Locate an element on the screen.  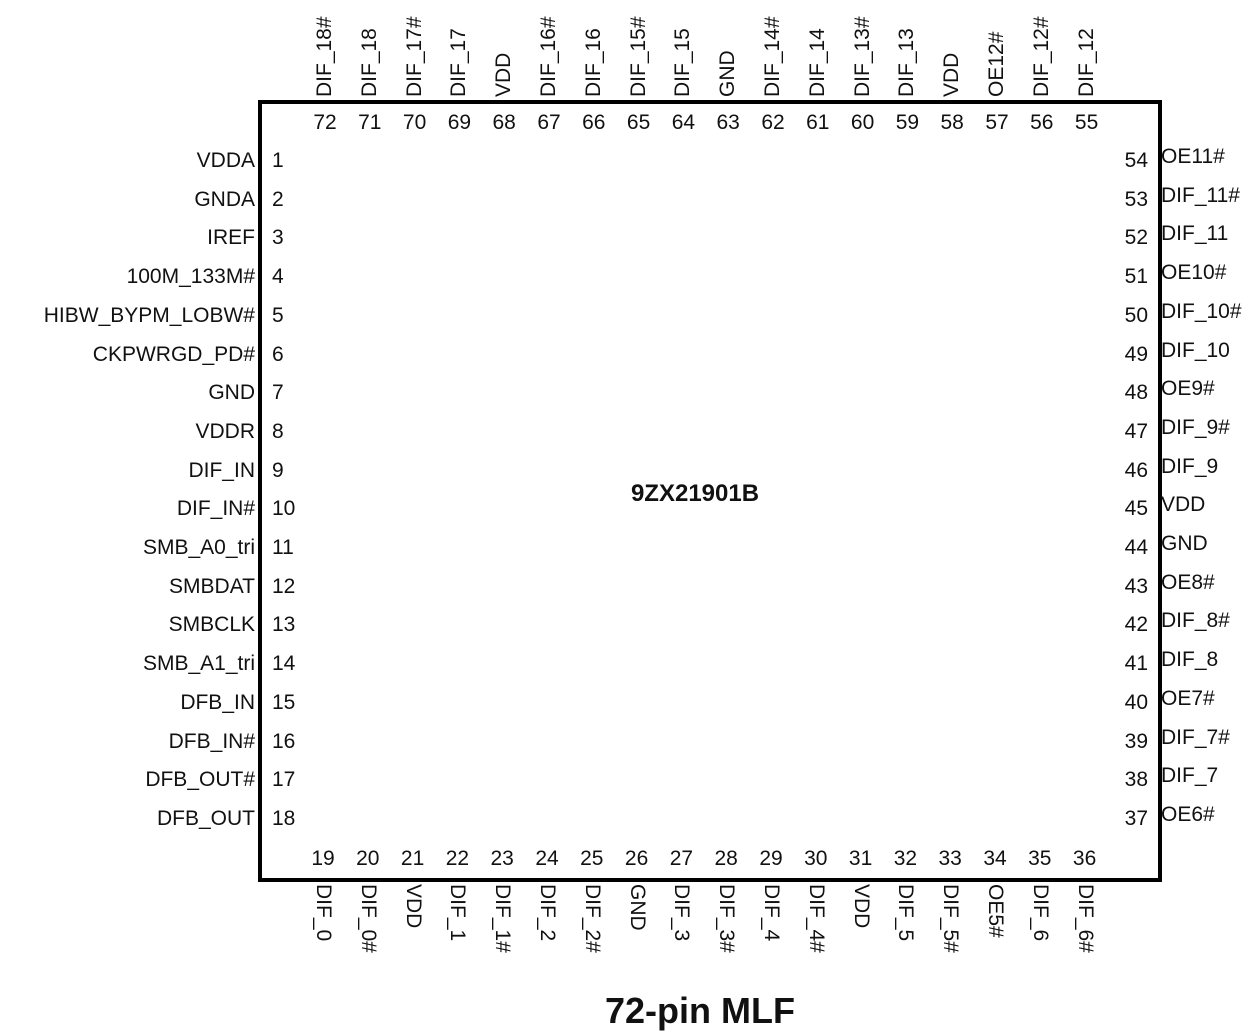
pin-name: DIF_16 is located at coordinates (593, 62).